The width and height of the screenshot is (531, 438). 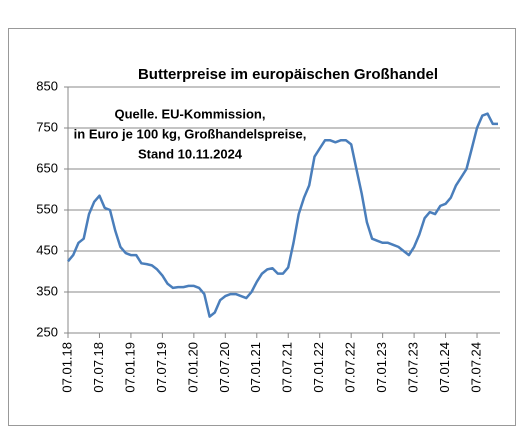 I want to click on x-tick-label: 07.01.22, so click(x=318, y=367).